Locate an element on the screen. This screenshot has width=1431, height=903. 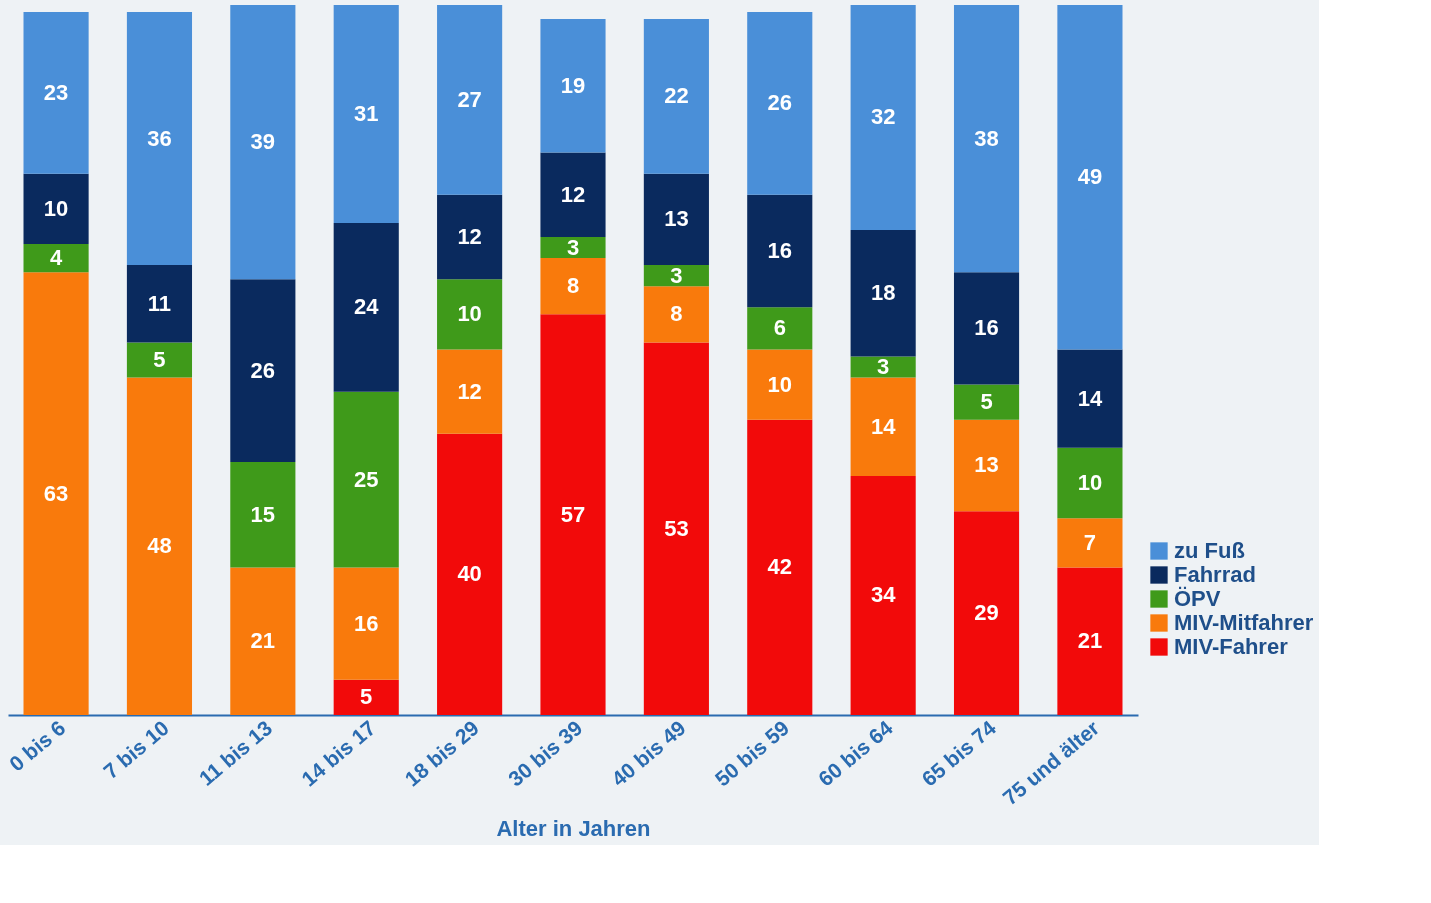
x-tick-label: 30 bis 39 is located at coordinates (545, 753).